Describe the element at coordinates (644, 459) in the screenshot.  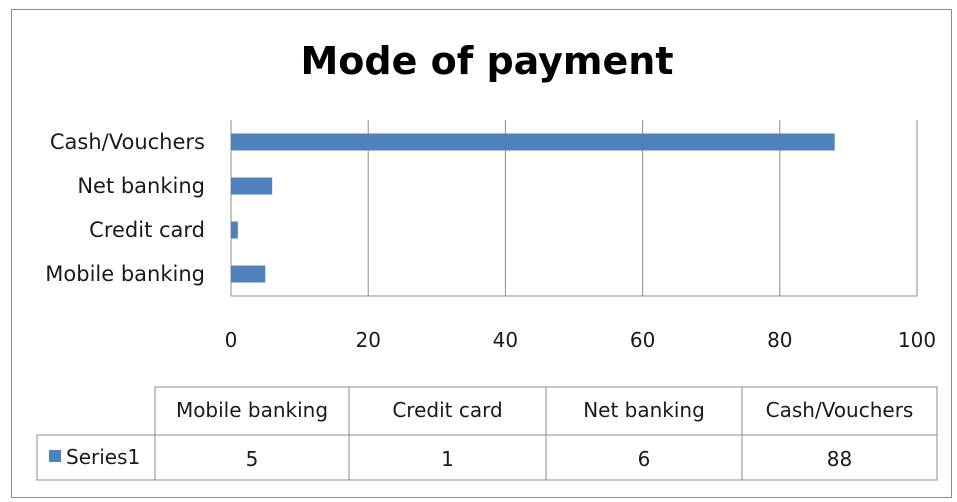
I see `table-value: 6` at that location.